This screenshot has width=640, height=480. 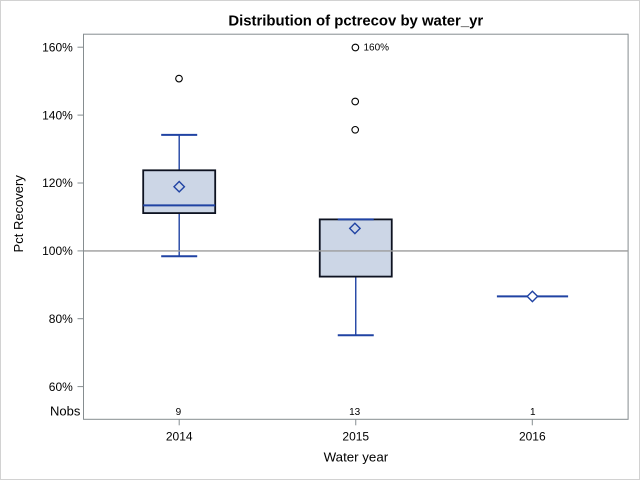 I want to click on svg-text: 9, so click(x=179, y=412).